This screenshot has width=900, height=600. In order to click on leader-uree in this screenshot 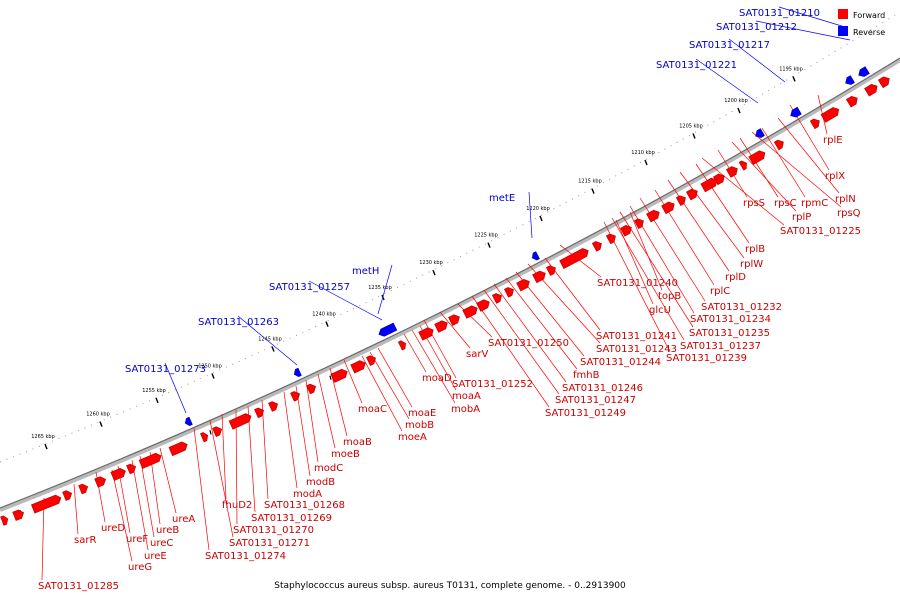, I will do `click(140, 505)`.